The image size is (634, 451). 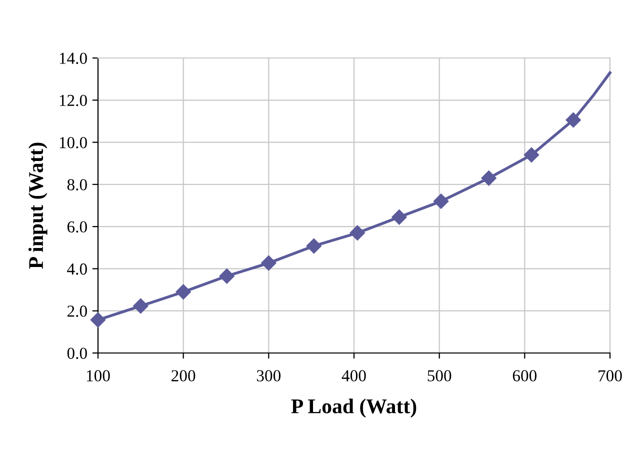 What do you see at coordinates (98, 376) in the screenshot?
I see `x-tick-label: 100` at bounding box center [98, 376].